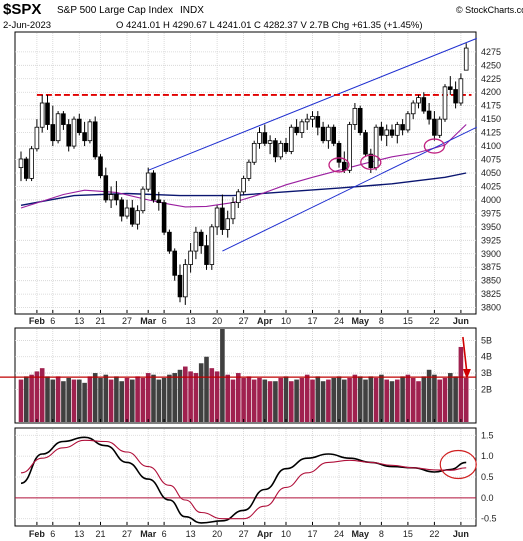 The image size is (523, 541). I want to click on volume-tick-label: 3B, so click(486, 373).